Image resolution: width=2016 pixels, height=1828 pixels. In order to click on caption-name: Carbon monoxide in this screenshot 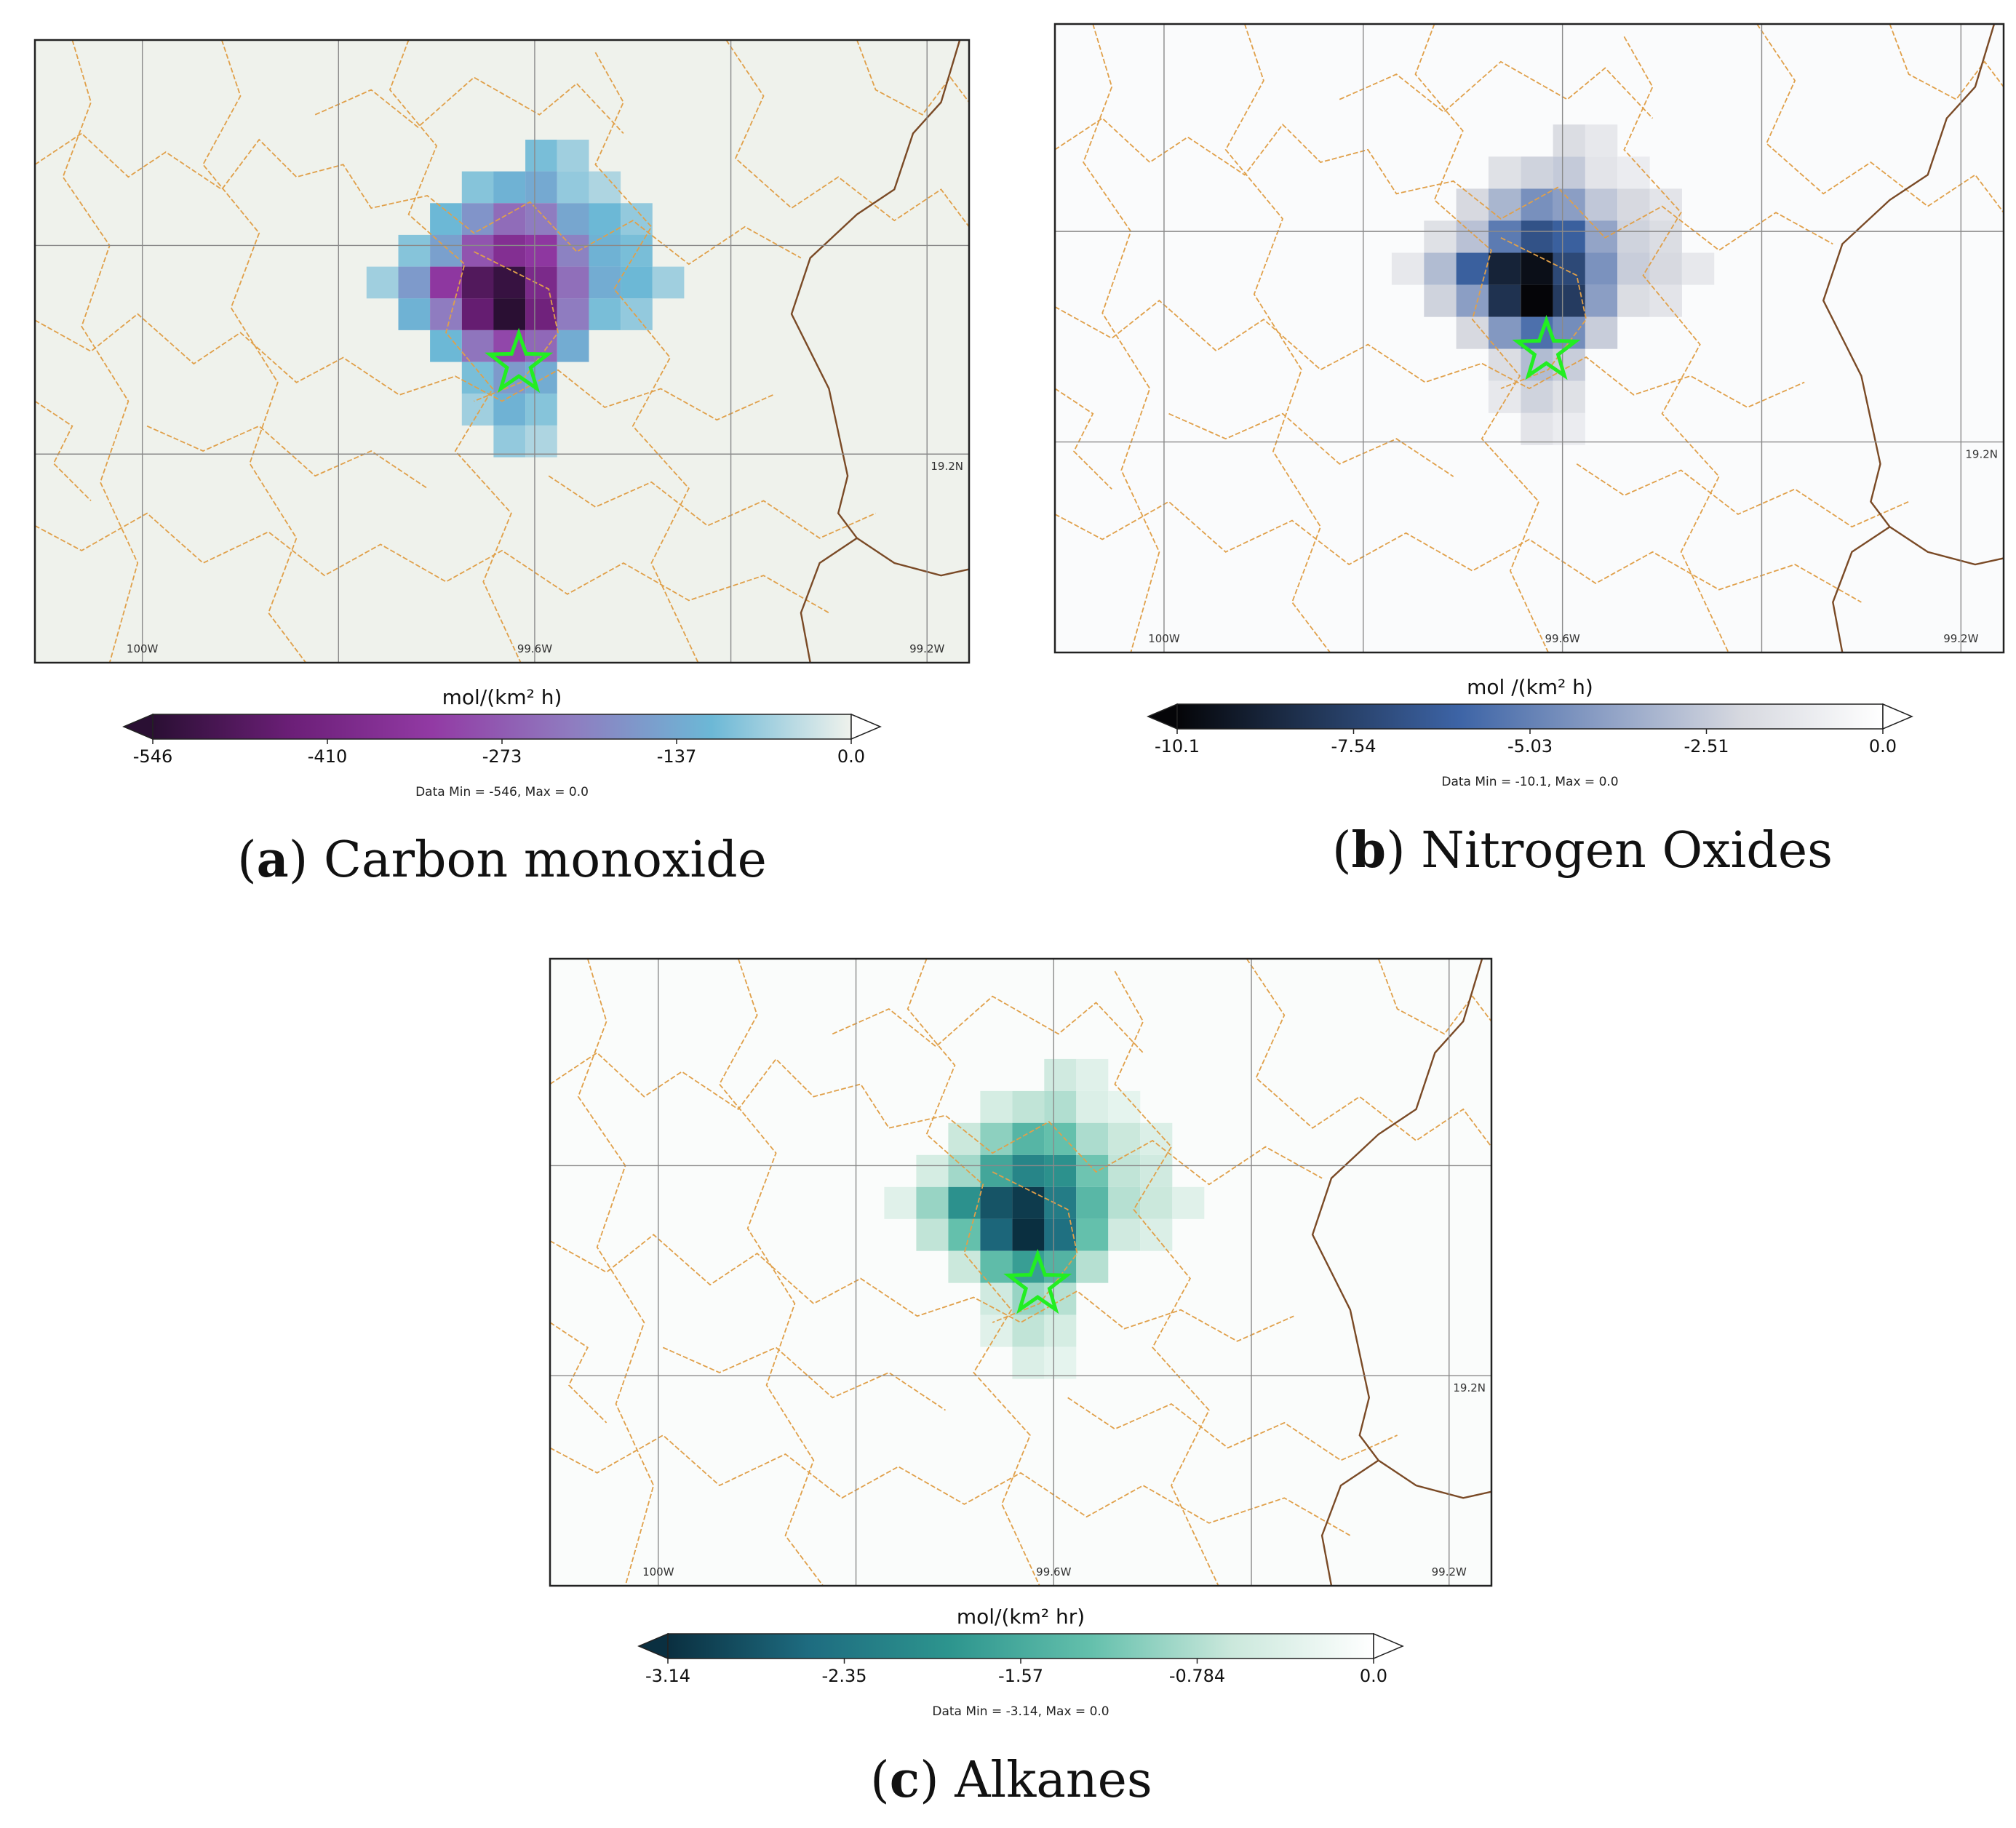, I will do `click(545, 860)`.